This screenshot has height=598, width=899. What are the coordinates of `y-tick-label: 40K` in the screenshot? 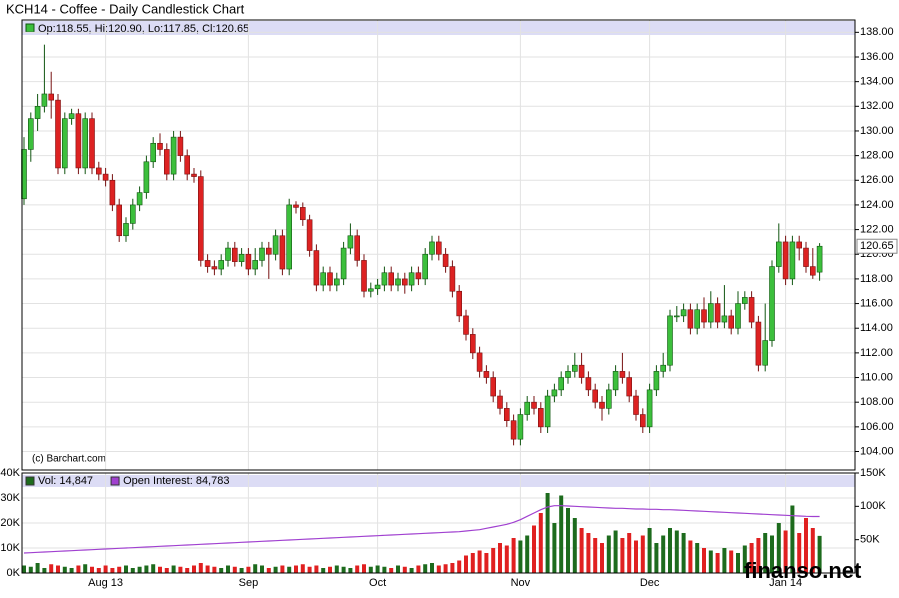 It's located at (10, 473).